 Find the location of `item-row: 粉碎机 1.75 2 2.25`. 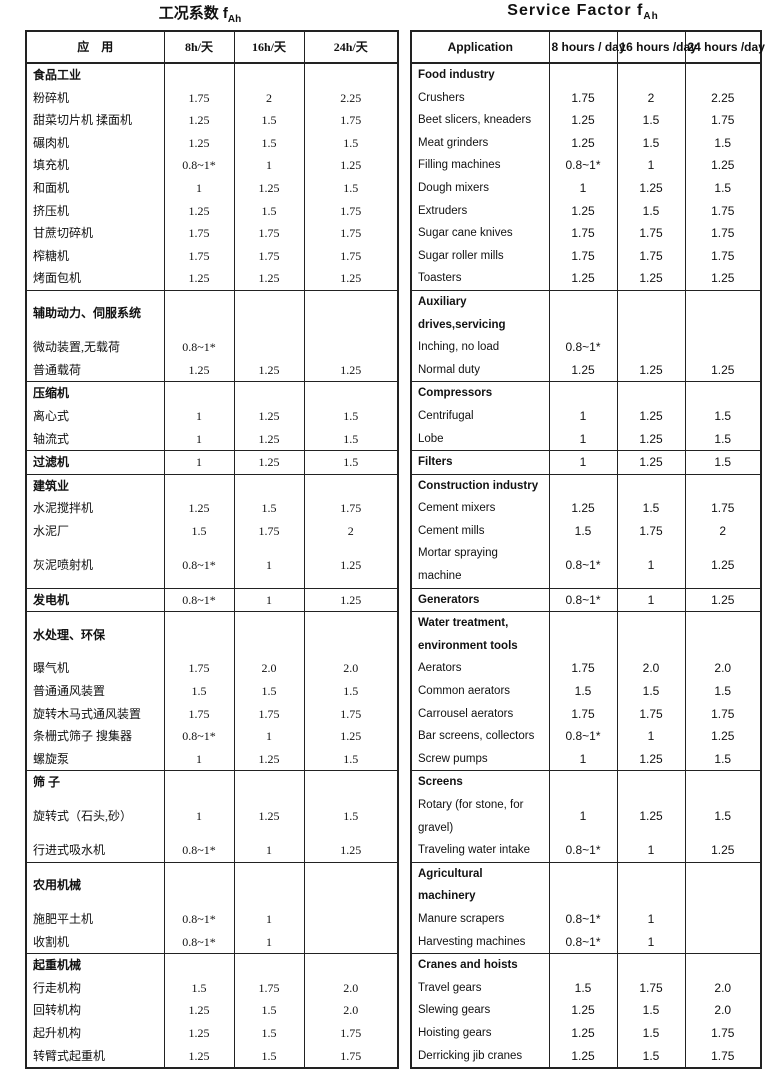

item-row: 粉碎机 1.75 2 2.25 is located at coordinates (212, 98).